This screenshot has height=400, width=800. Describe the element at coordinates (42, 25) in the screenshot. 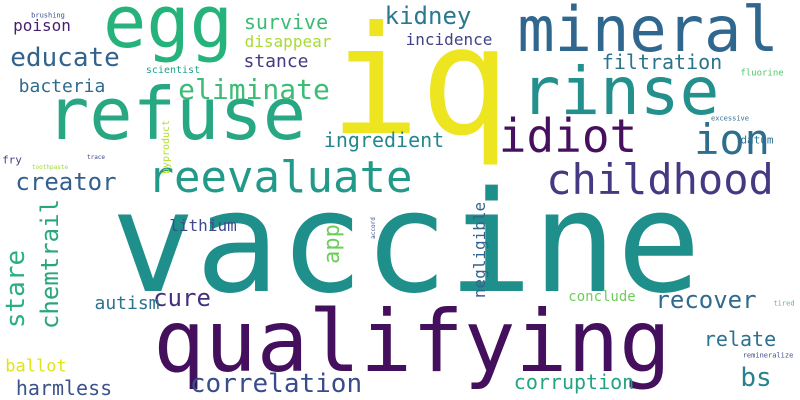

I see `word-poison: poison` at that location.